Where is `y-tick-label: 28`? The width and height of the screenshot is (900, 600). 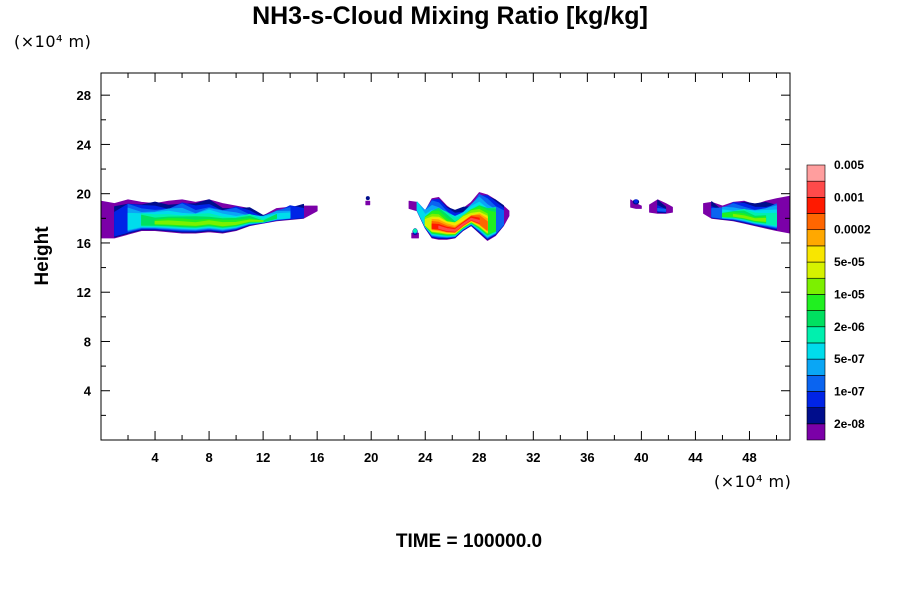
y-tick-label: 28 is located at coordinates (84, 95).